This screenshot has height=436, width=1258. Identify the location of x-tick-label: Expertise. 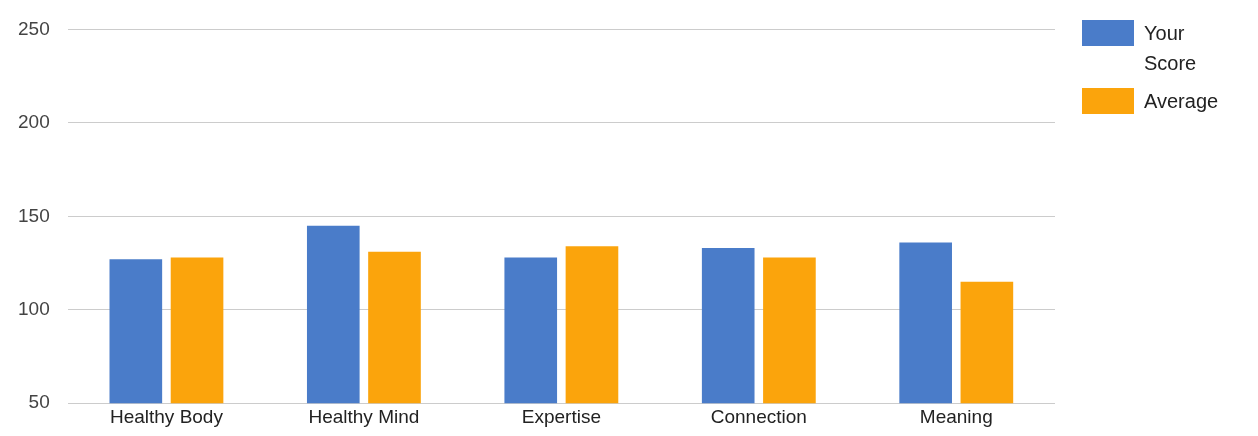
(561, 416).